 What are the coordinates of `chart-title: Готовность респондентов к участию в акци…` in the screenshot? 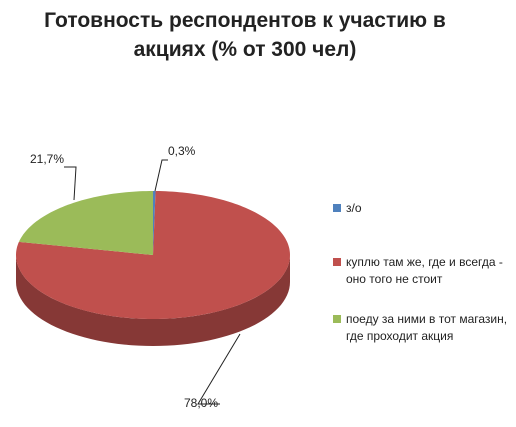 It's located at (245, 35).